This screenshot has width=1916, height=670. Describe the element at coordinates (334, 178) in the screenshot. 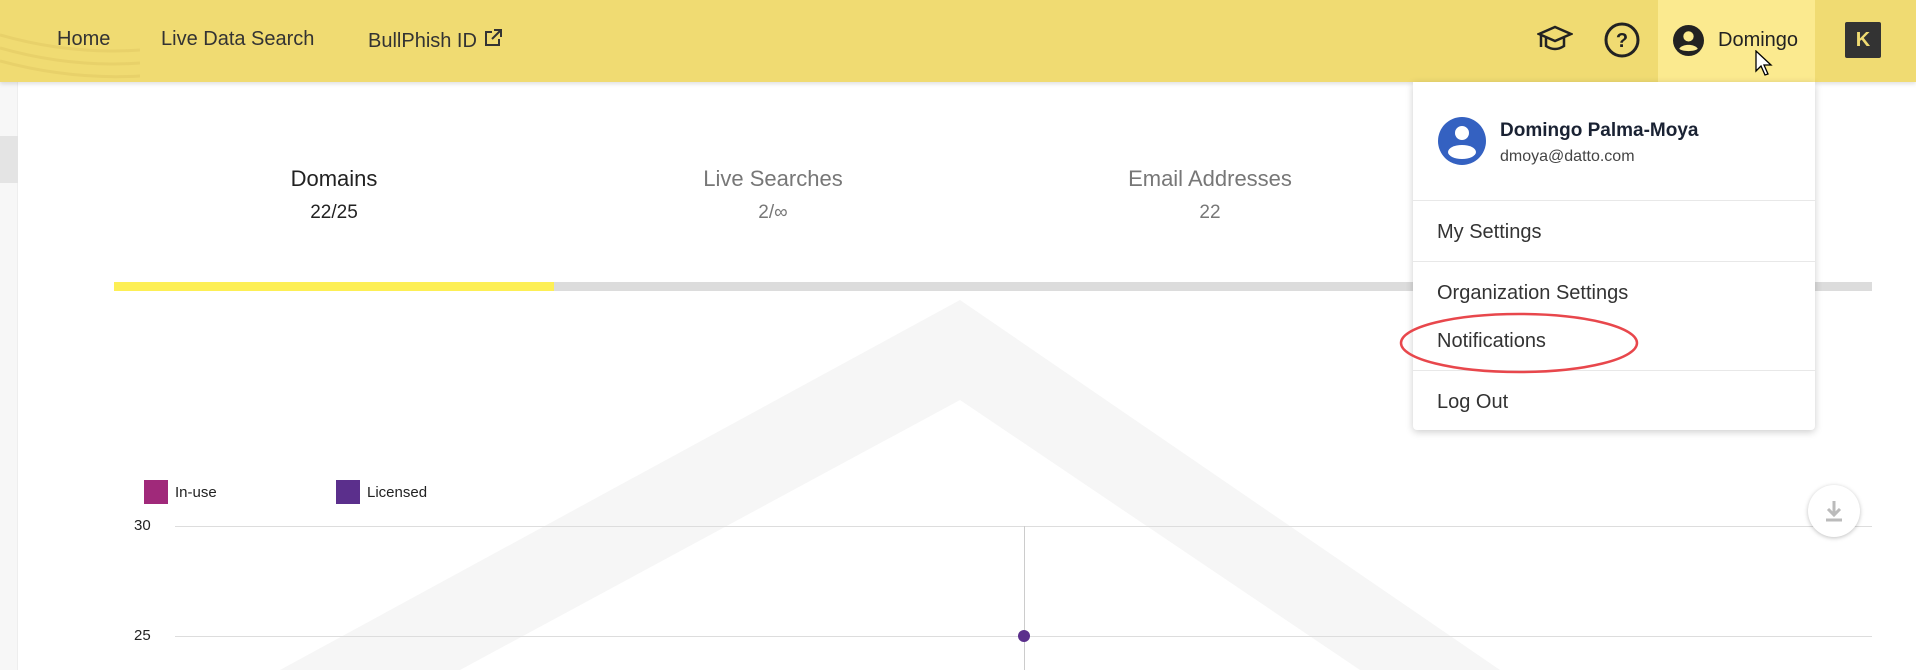

I see `stat-title: Domains` at that location.